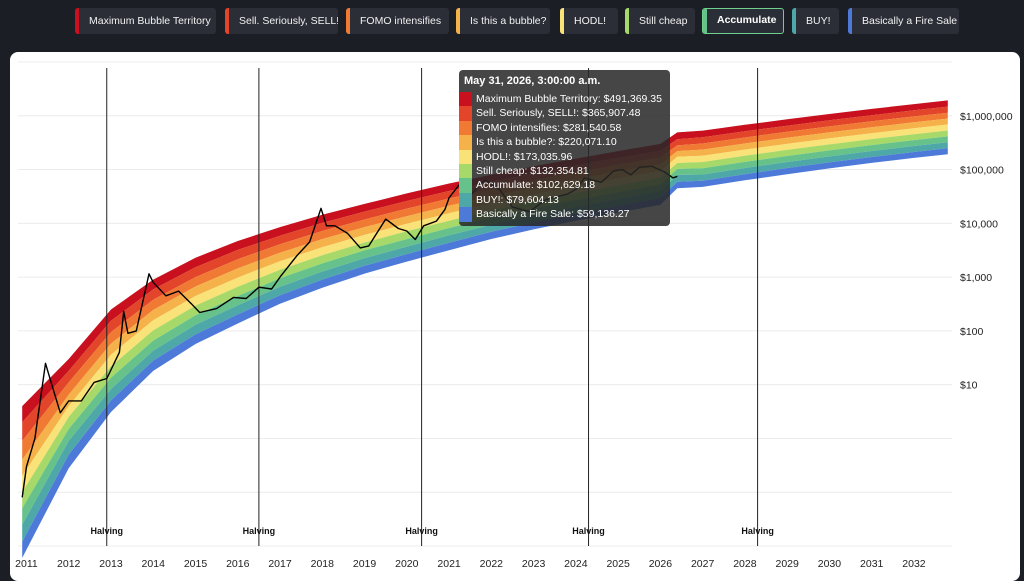  I want to click on tooltip-row: Is this a bubble?: $220,071.10, so click(564, 142).